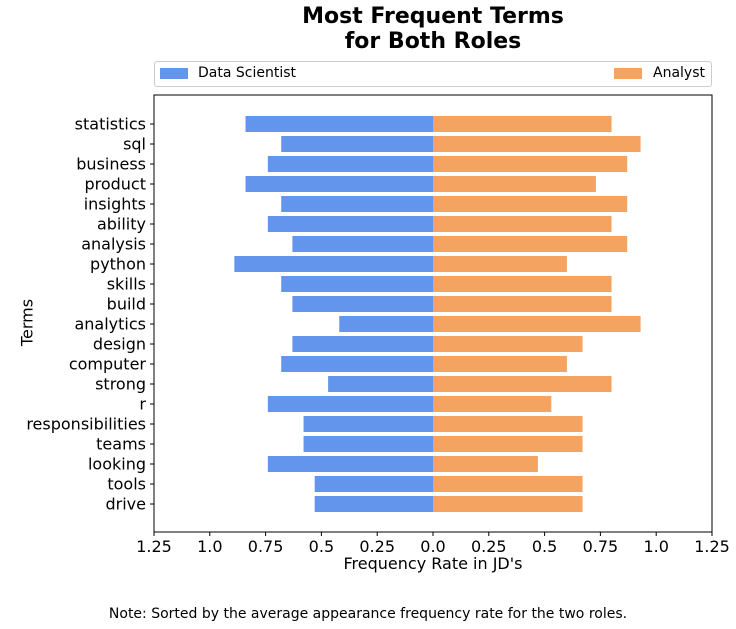 The image size is (736, 629). Describe the element at coordinates (433, 41) in the screenshot. I see `chart-title-line-2: for Both Roles` at that location.